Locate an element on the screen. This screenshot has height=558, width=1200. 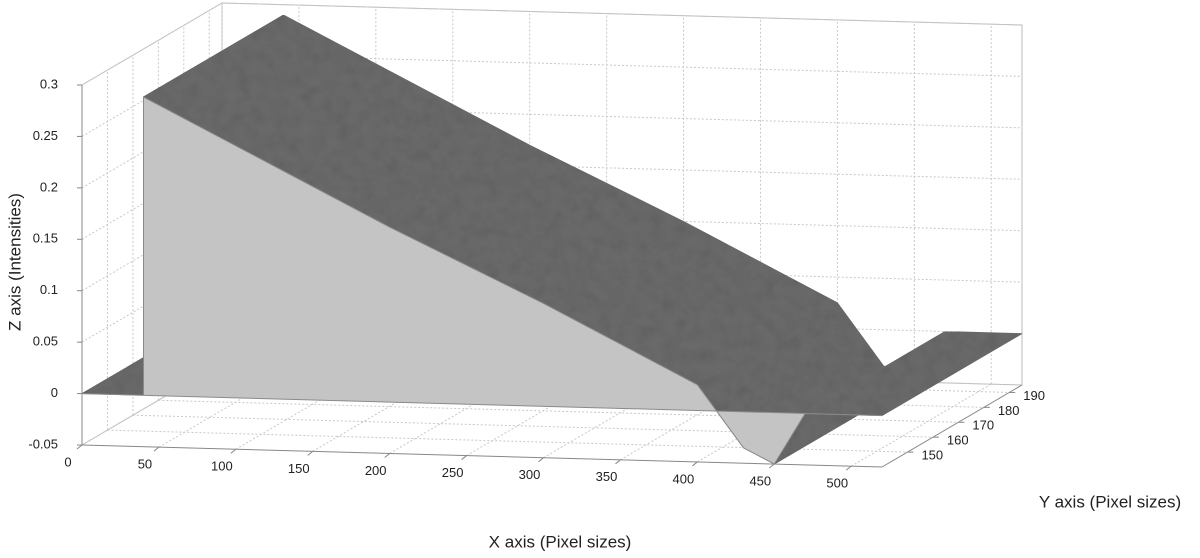
x-tick-label: 150 is located at coordinates (299, 468).